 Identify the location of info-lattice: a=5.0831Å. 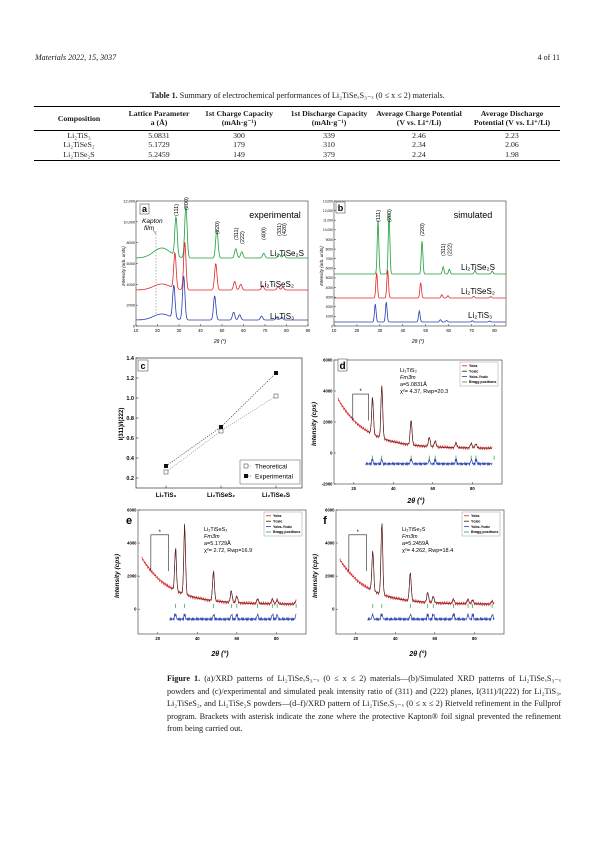
(413, 384).